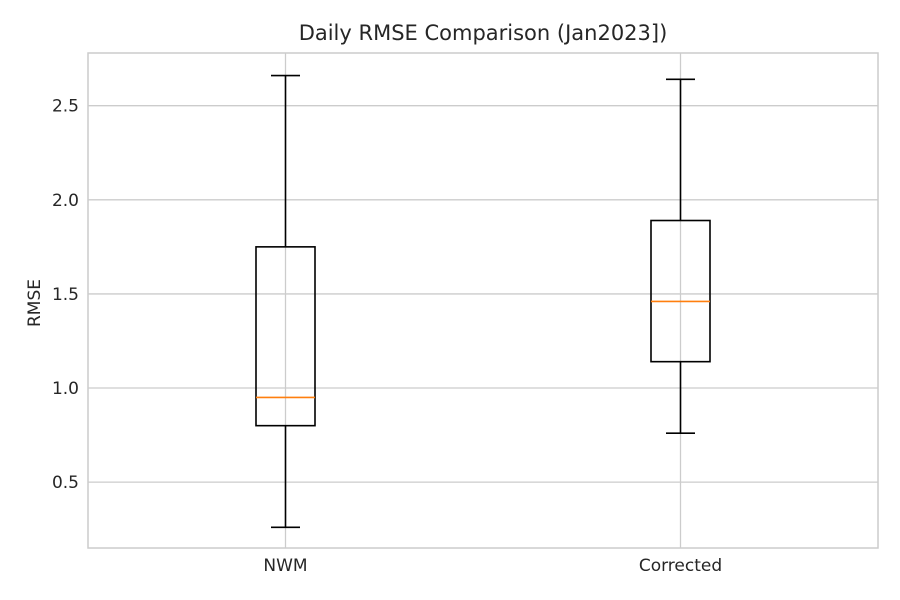  I want to click on box-nwm, so click(285, 301).